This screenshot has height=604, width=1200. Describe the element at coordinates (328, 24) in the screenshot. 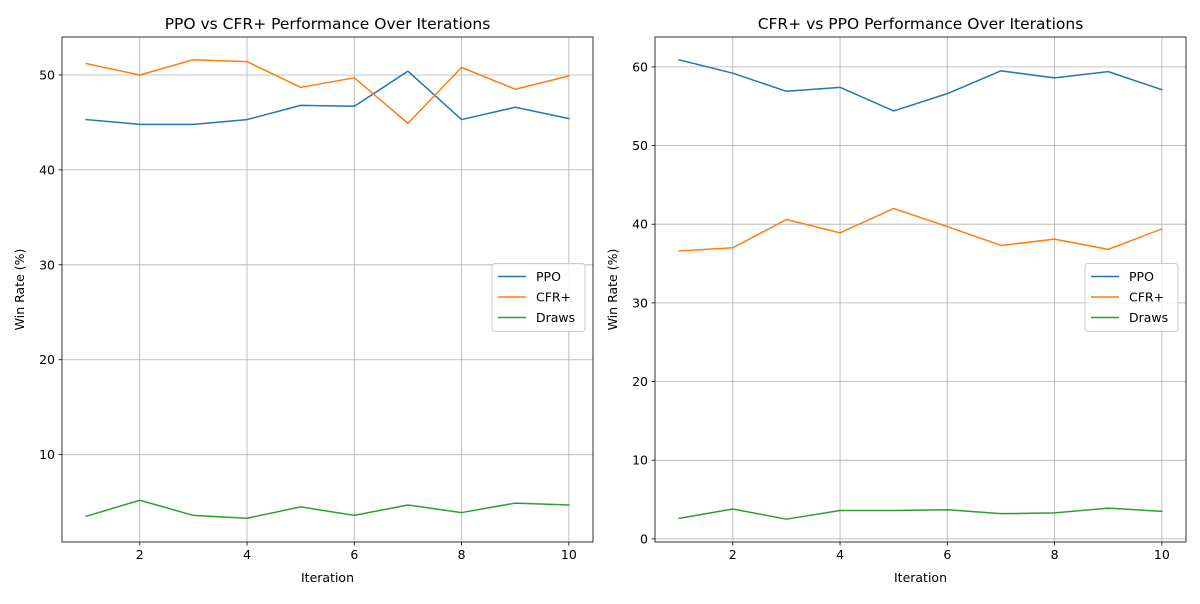

I see `chart-title: PPO vs CFR+ Performance Over Iterations` at that location.